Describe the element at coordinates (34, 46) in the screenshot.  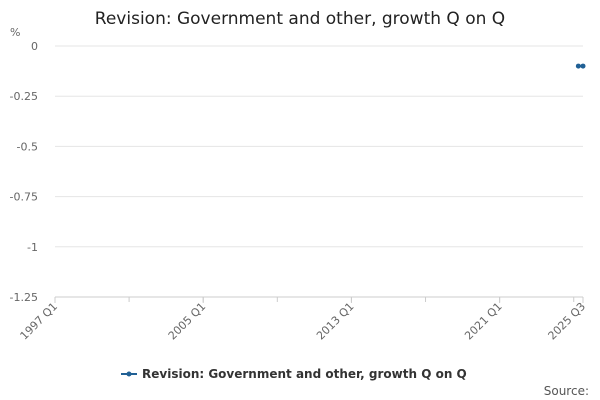
I see `y-tick-label: 0` at that location.